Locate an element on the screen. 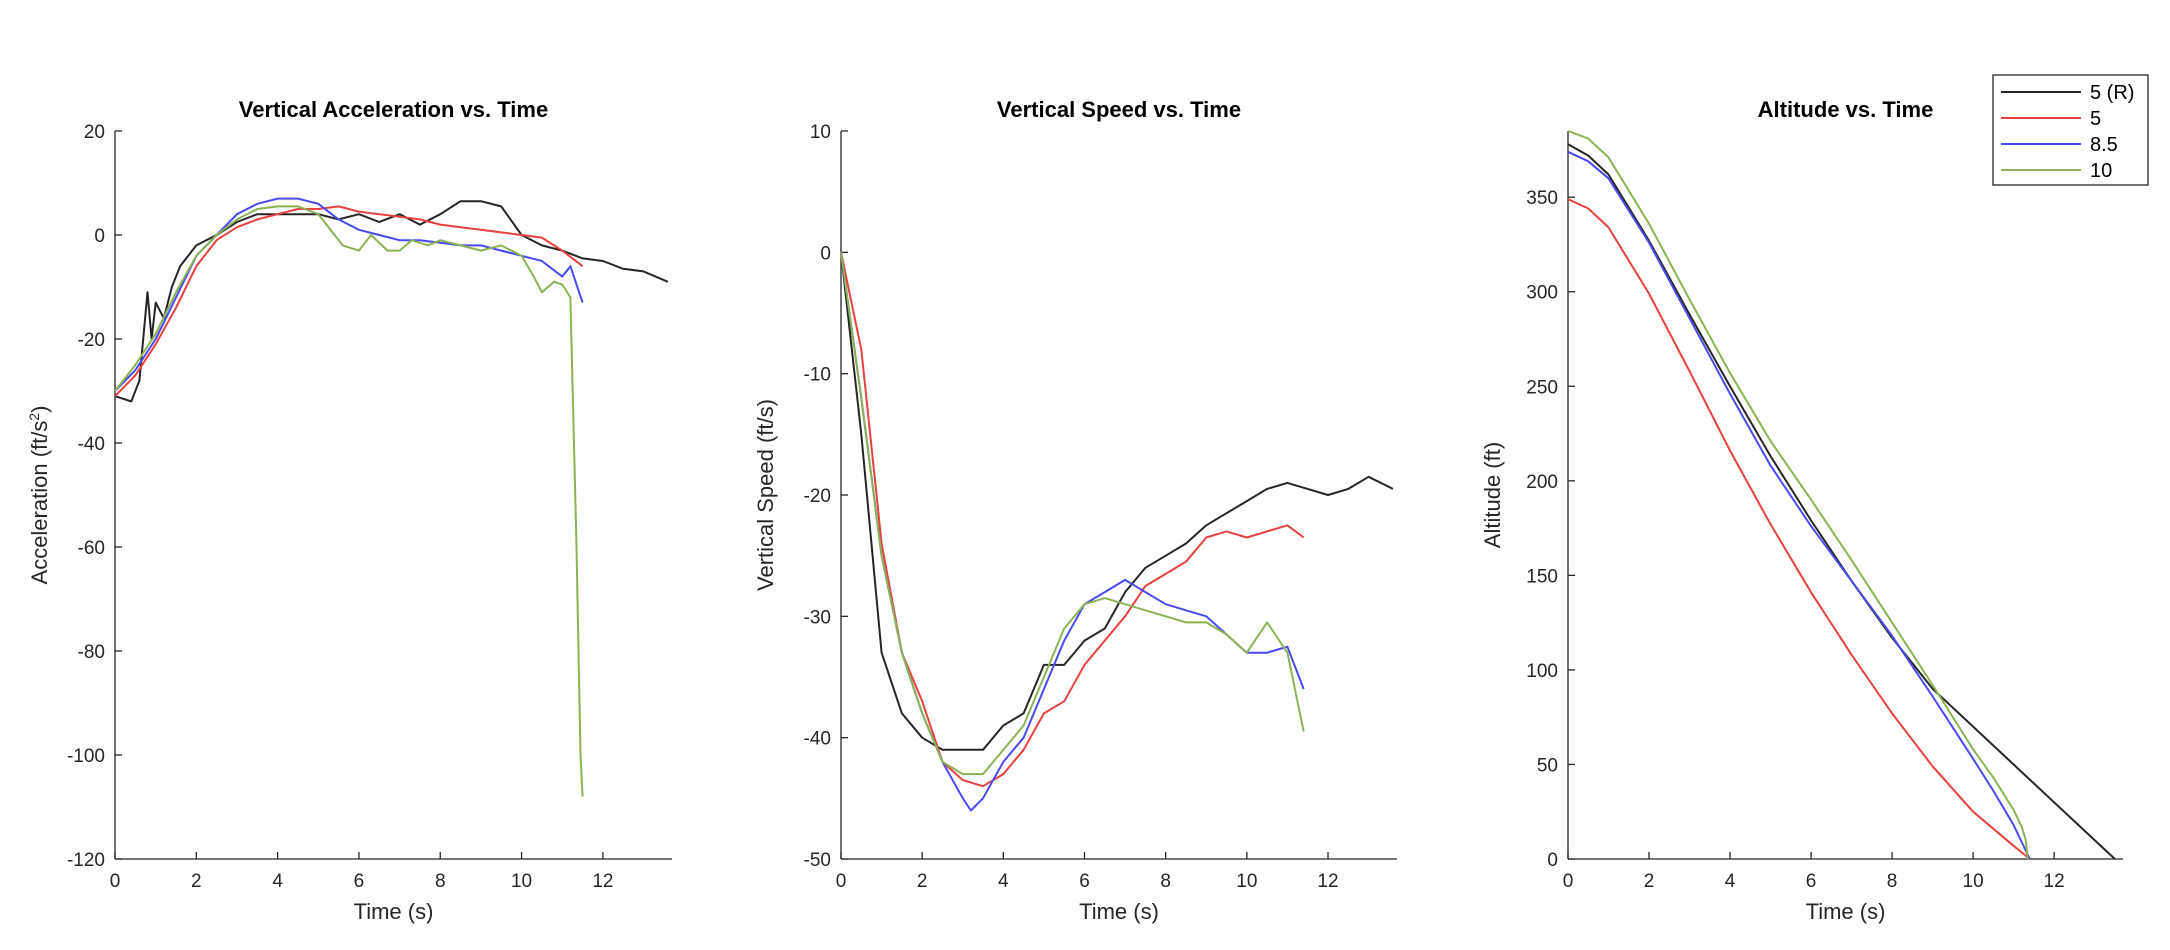 The width and height of the screenshot is (2170, 950). chart-title: Vertical Speed vs. Time is located at coordinates (1119, 109).